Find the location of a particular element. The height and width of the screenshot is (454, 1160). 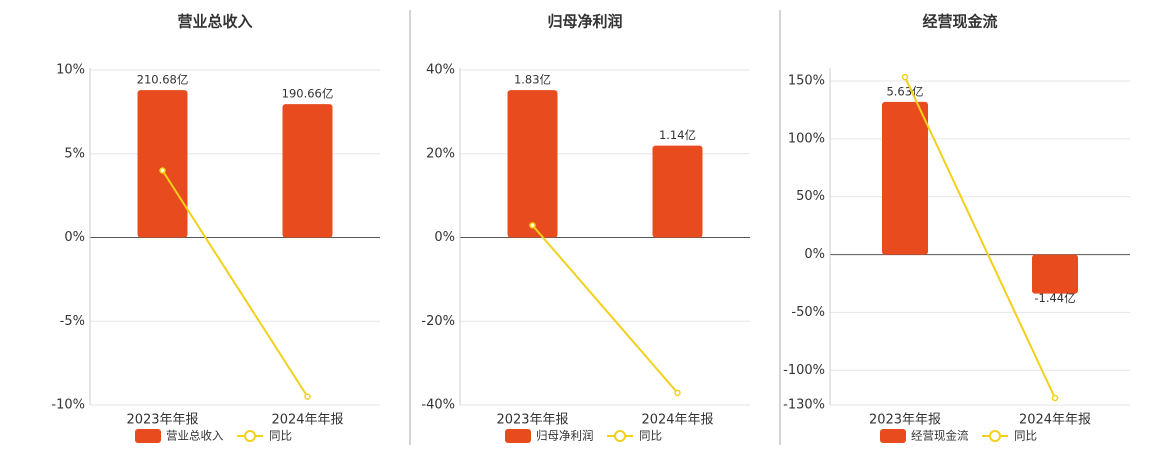

chart-title: 经营现金流 is located at coordinates (959, 22).